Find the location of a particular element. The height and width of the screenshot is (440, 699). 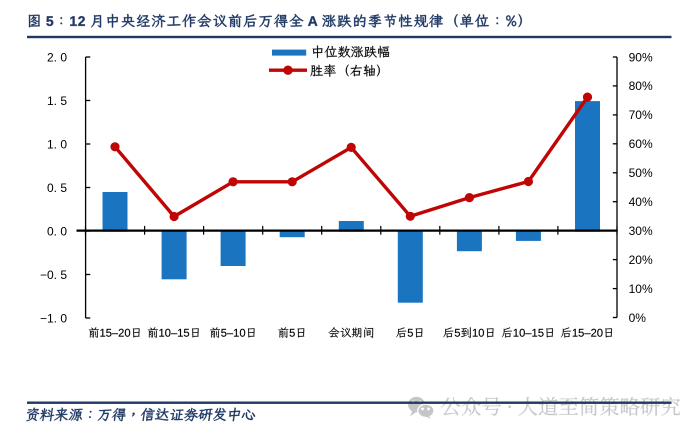

svg-text: 1. 0 is located at coordinates (57, 144).